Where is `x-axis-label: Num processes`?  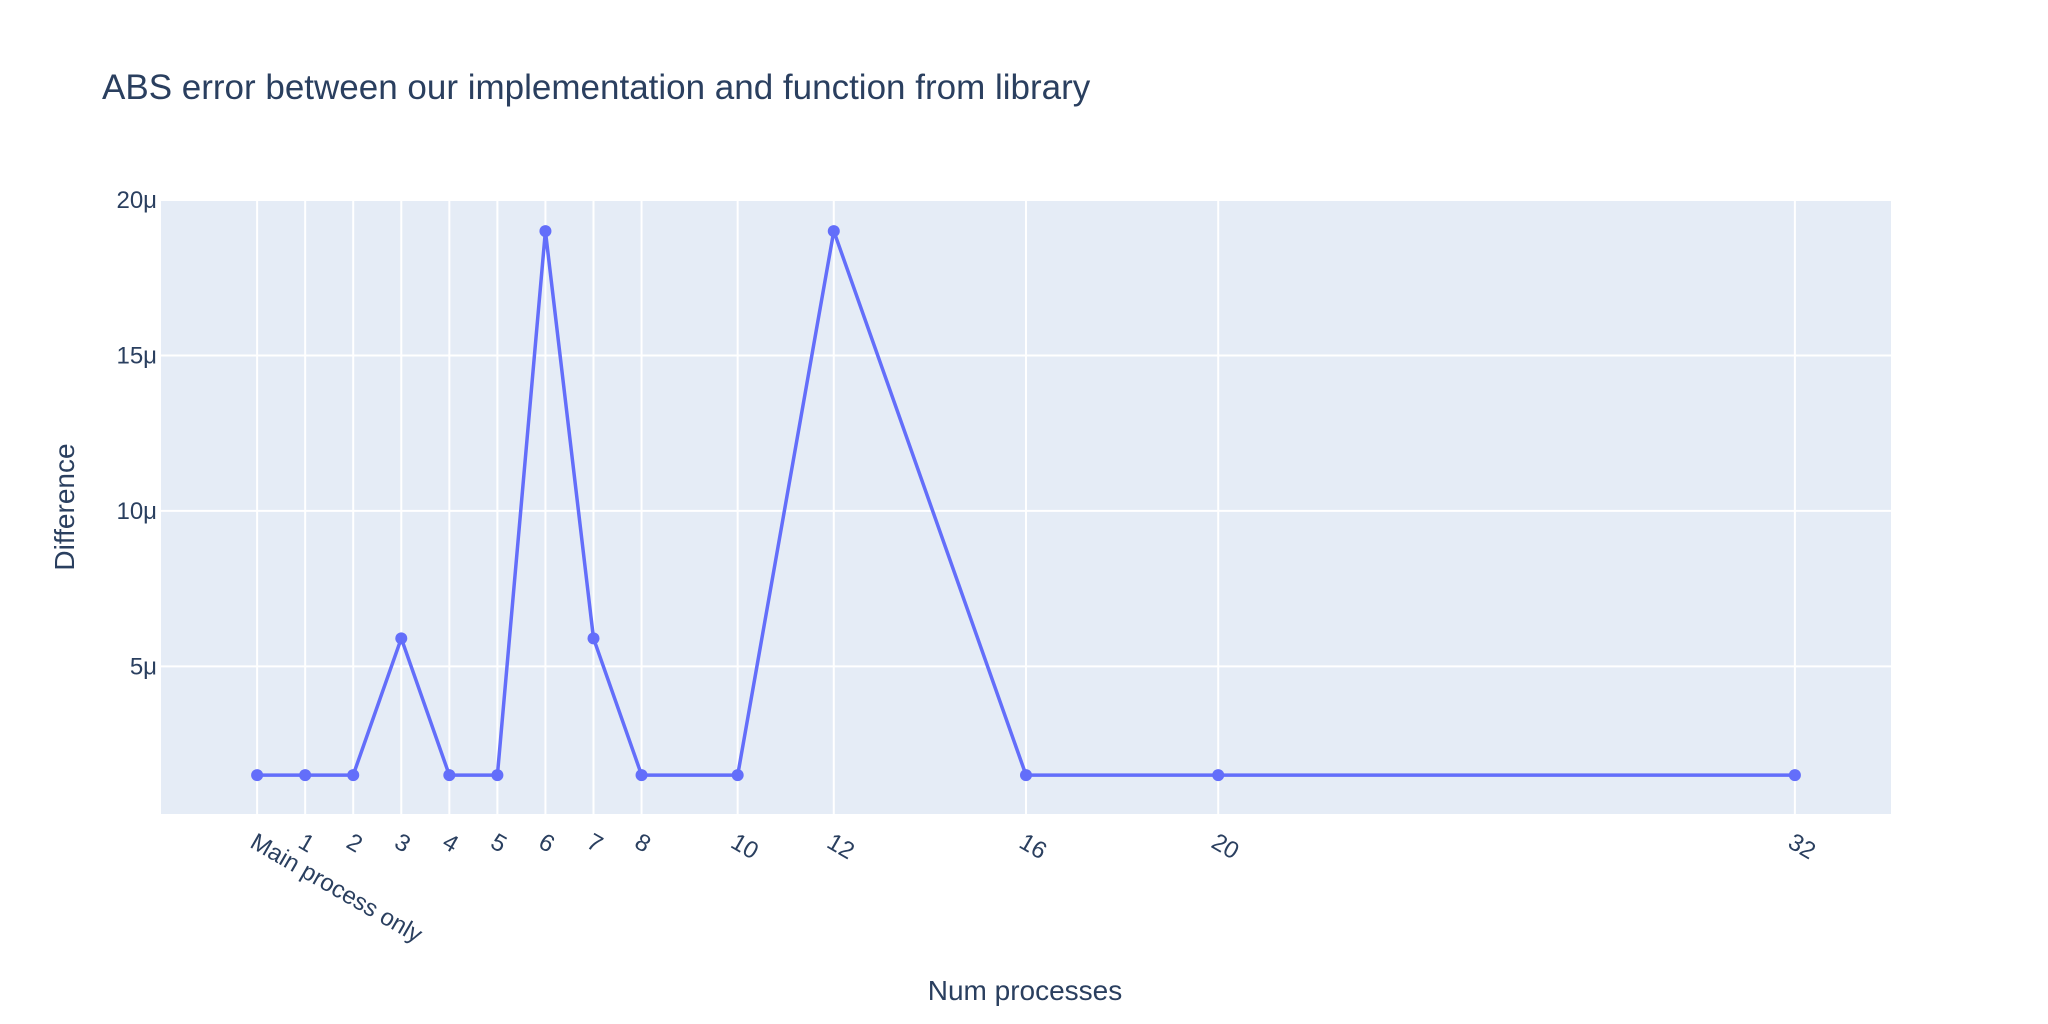
x-axis-label: Num processes is located at coordinates (1025, 990).